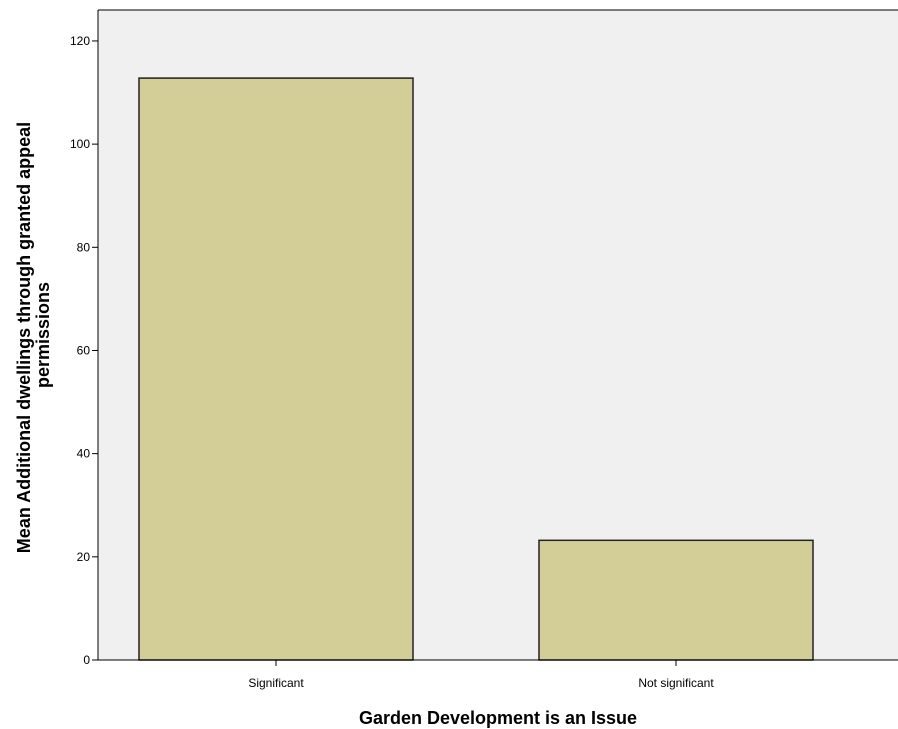 The width and height of the screenshot is (898, 729). What do you see at coordinates (276, 683) in the screenshot?
I see `x-tick-label: Significant` at bounding box center [276, 683].